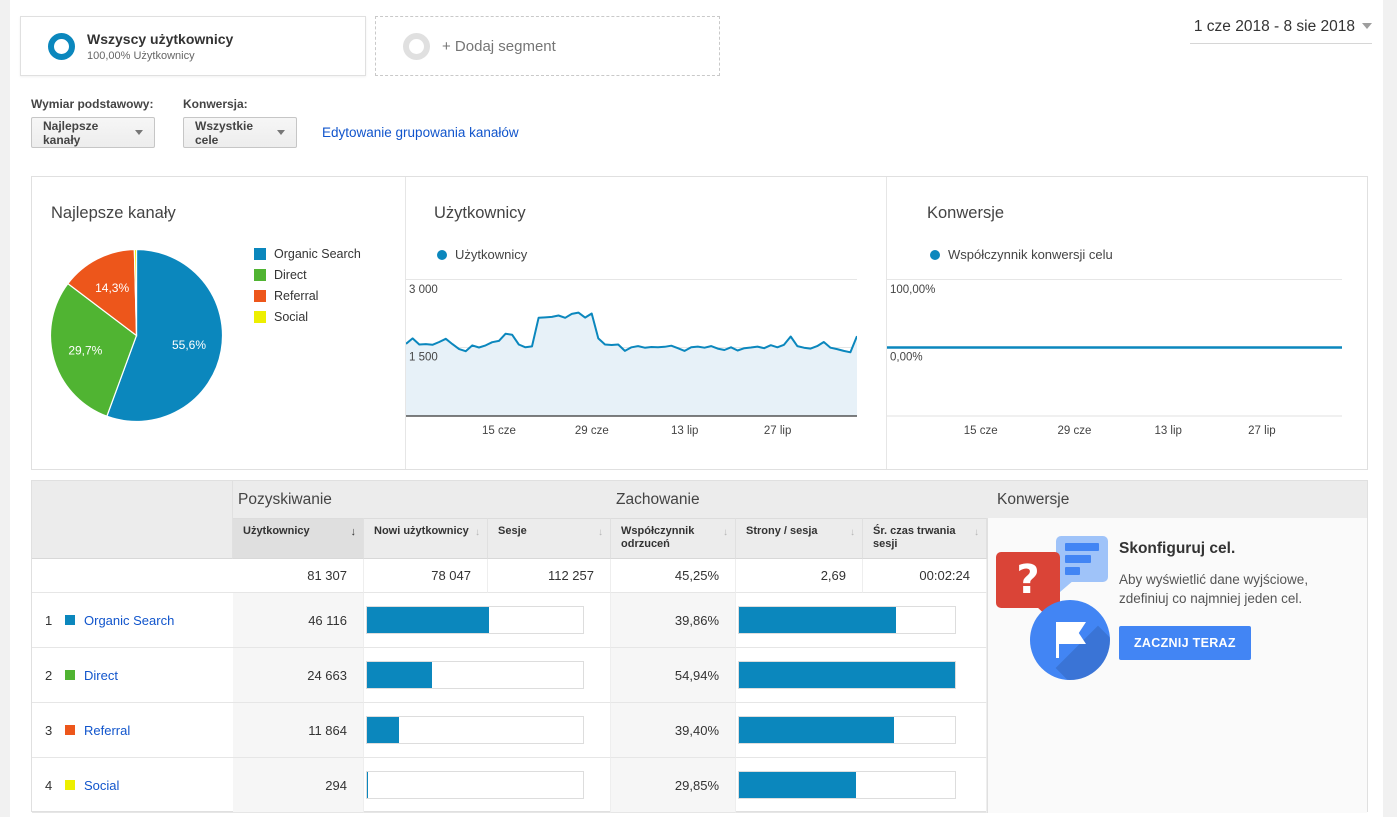  I want to click on users-chart-legend: Użytkownicy, so click(482, 254).